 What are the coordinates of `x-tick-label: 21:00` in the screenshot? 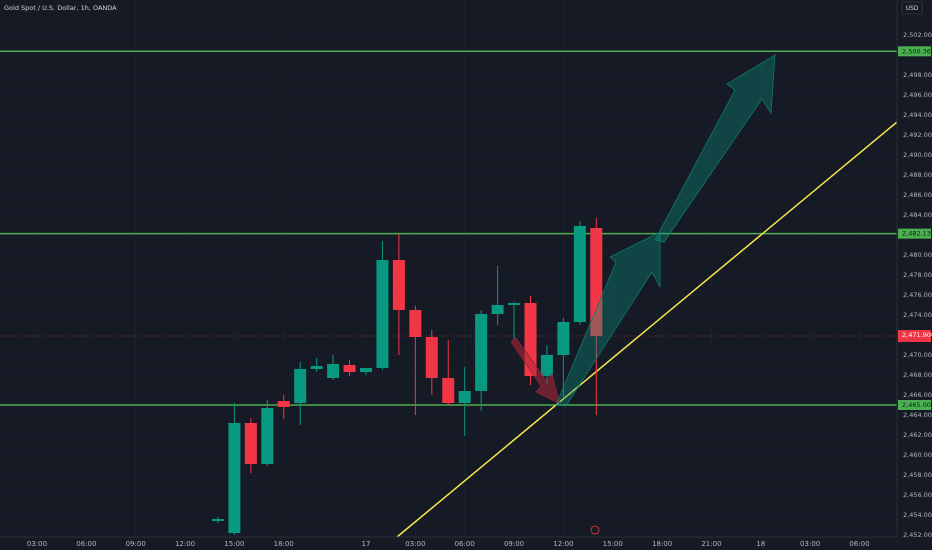 It's located at (711, 544).